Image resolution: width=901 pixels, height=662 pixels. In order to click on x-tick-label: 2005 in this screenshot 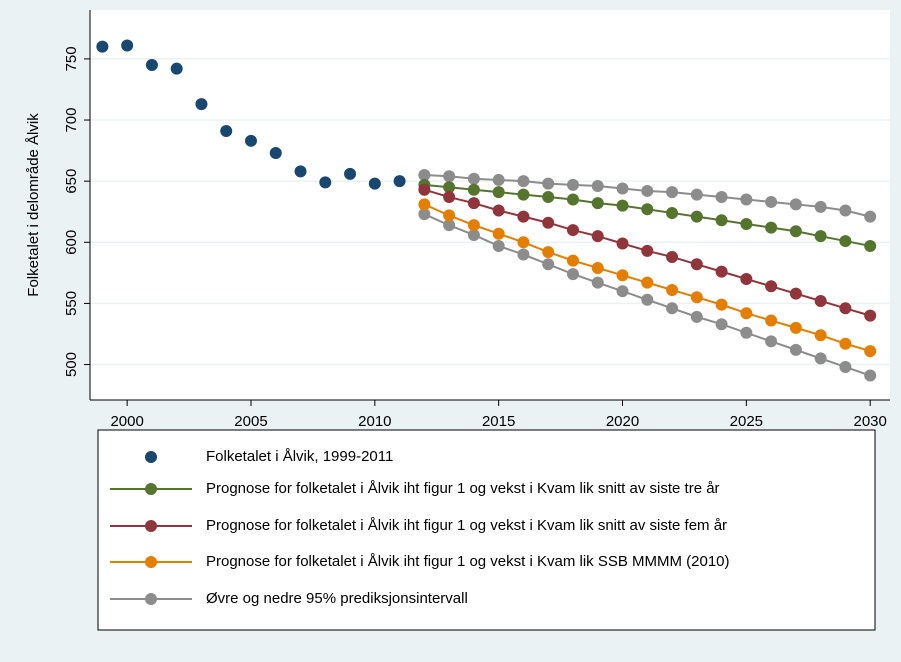, I will do `click(250, 421)`.